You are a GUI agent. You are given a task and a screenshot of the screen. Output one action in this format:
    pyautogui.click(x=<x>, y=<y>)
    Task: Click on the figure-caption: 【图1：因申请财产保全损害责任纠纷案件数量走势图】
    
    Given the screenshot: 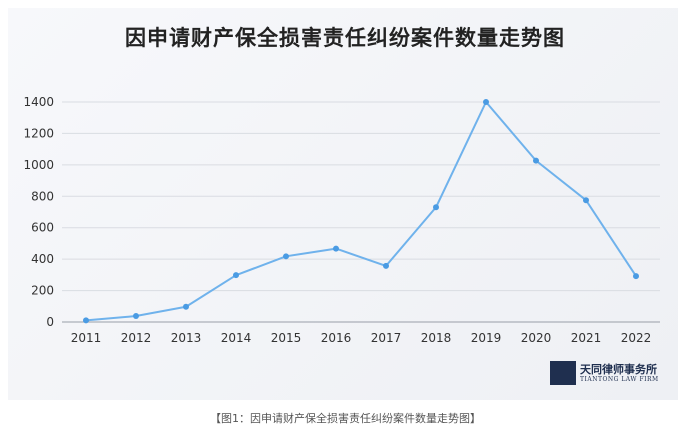 What is the action you would take?
    pyautogui.click(x=345, y=418)
    